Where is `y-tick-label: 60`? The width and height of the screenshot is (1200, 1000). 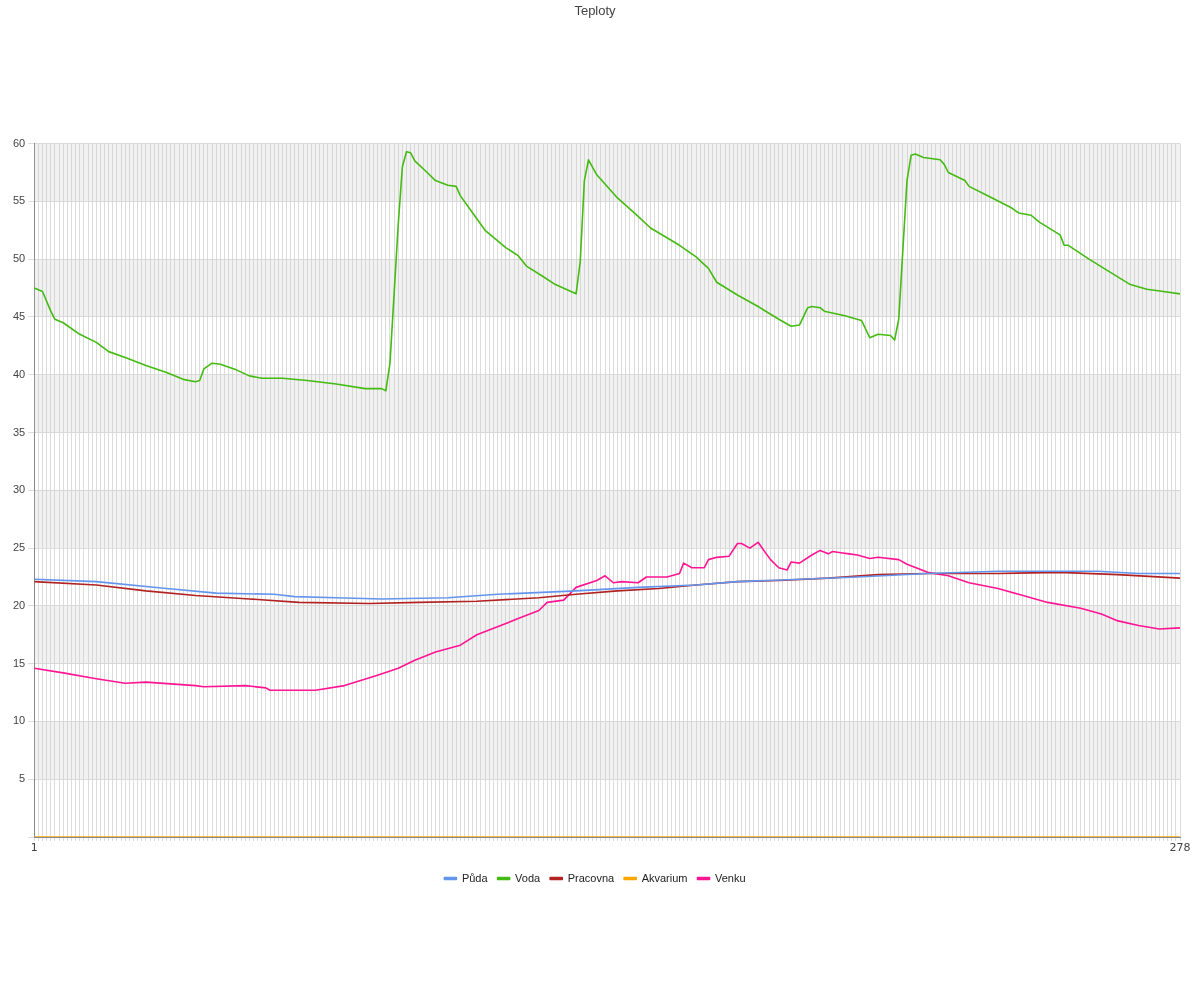 y-tick-label: 60 is located at coordinates (19, 142).